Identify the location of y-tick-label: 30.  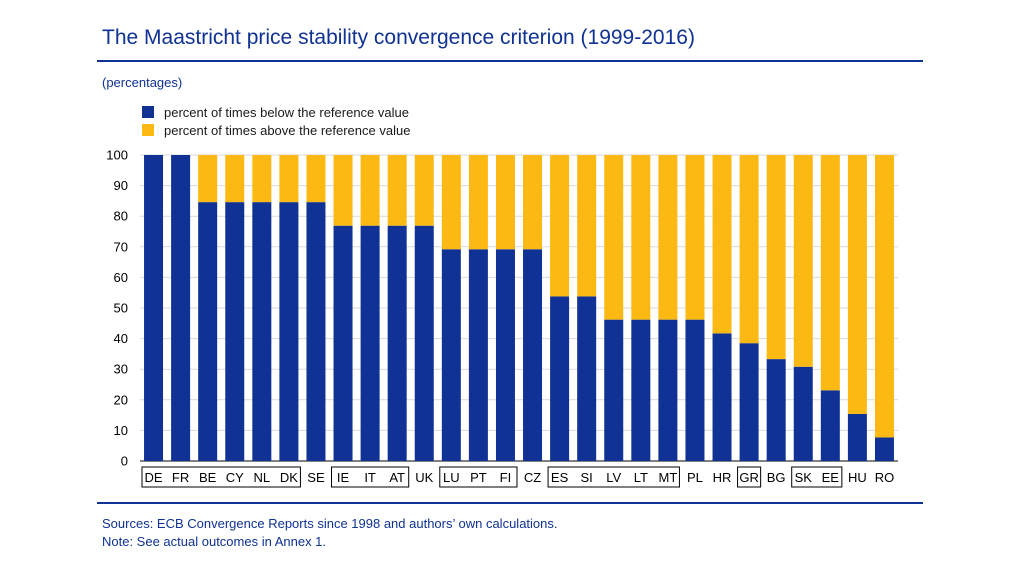
(121, 369).